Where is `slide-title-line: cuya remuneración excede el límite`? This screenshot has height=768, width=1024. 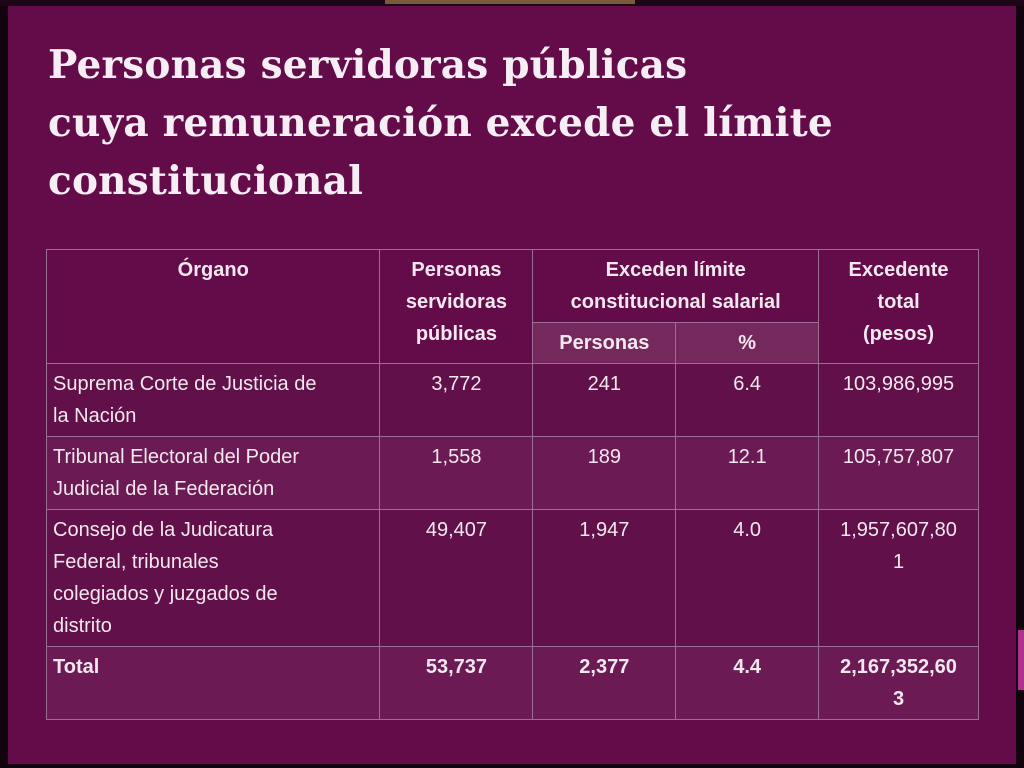 slide-title-line: cuya remuneración excede el límite is located at coordinates (440, 123).